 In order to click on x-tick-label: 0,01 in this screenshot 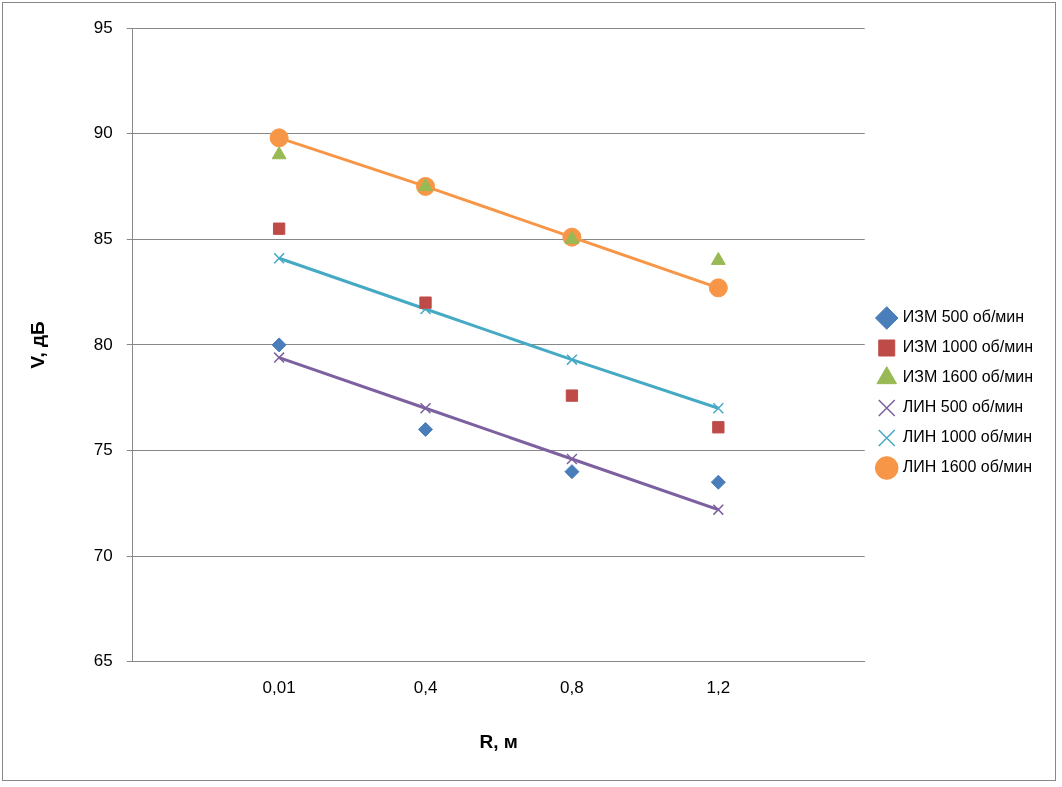, I will do `click(279, 687)`.